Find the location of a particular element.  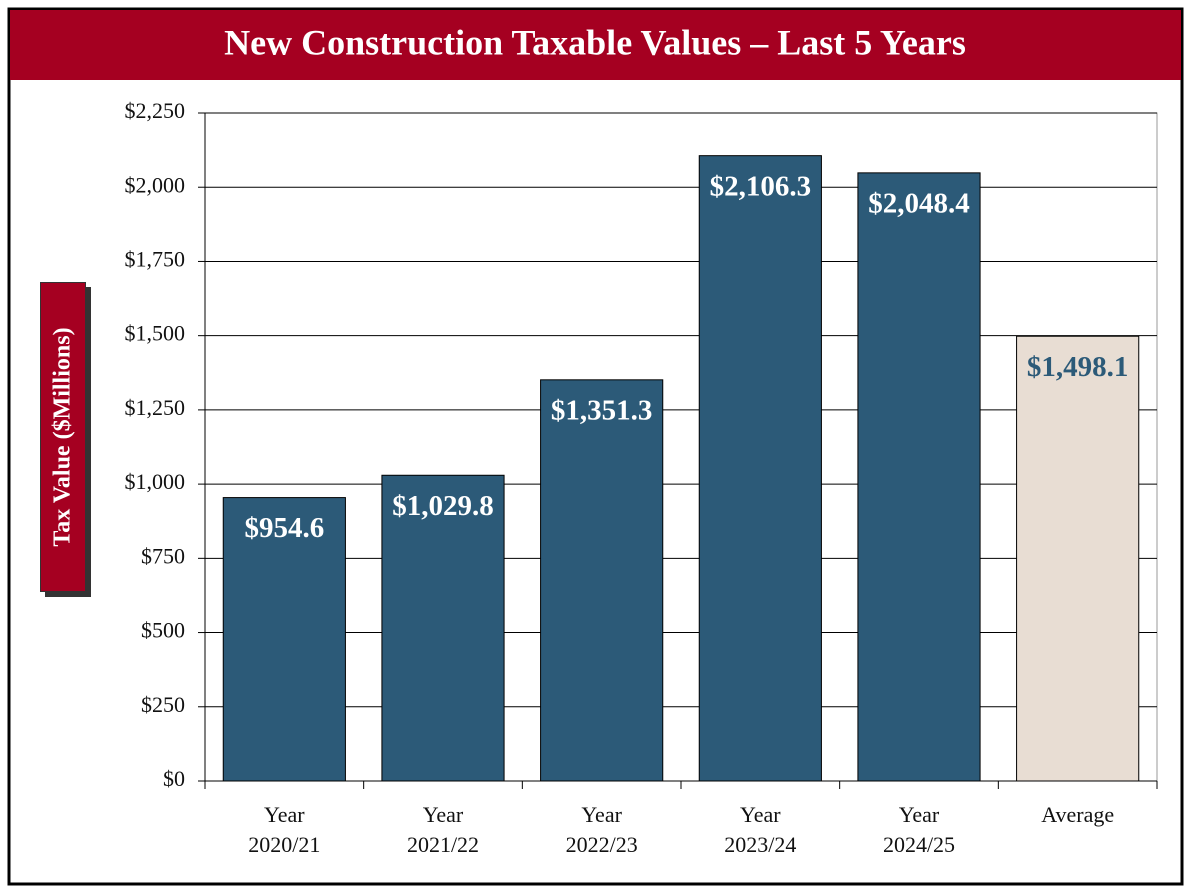

value-label: $1,029.8 is located at coordinates (443, 506).